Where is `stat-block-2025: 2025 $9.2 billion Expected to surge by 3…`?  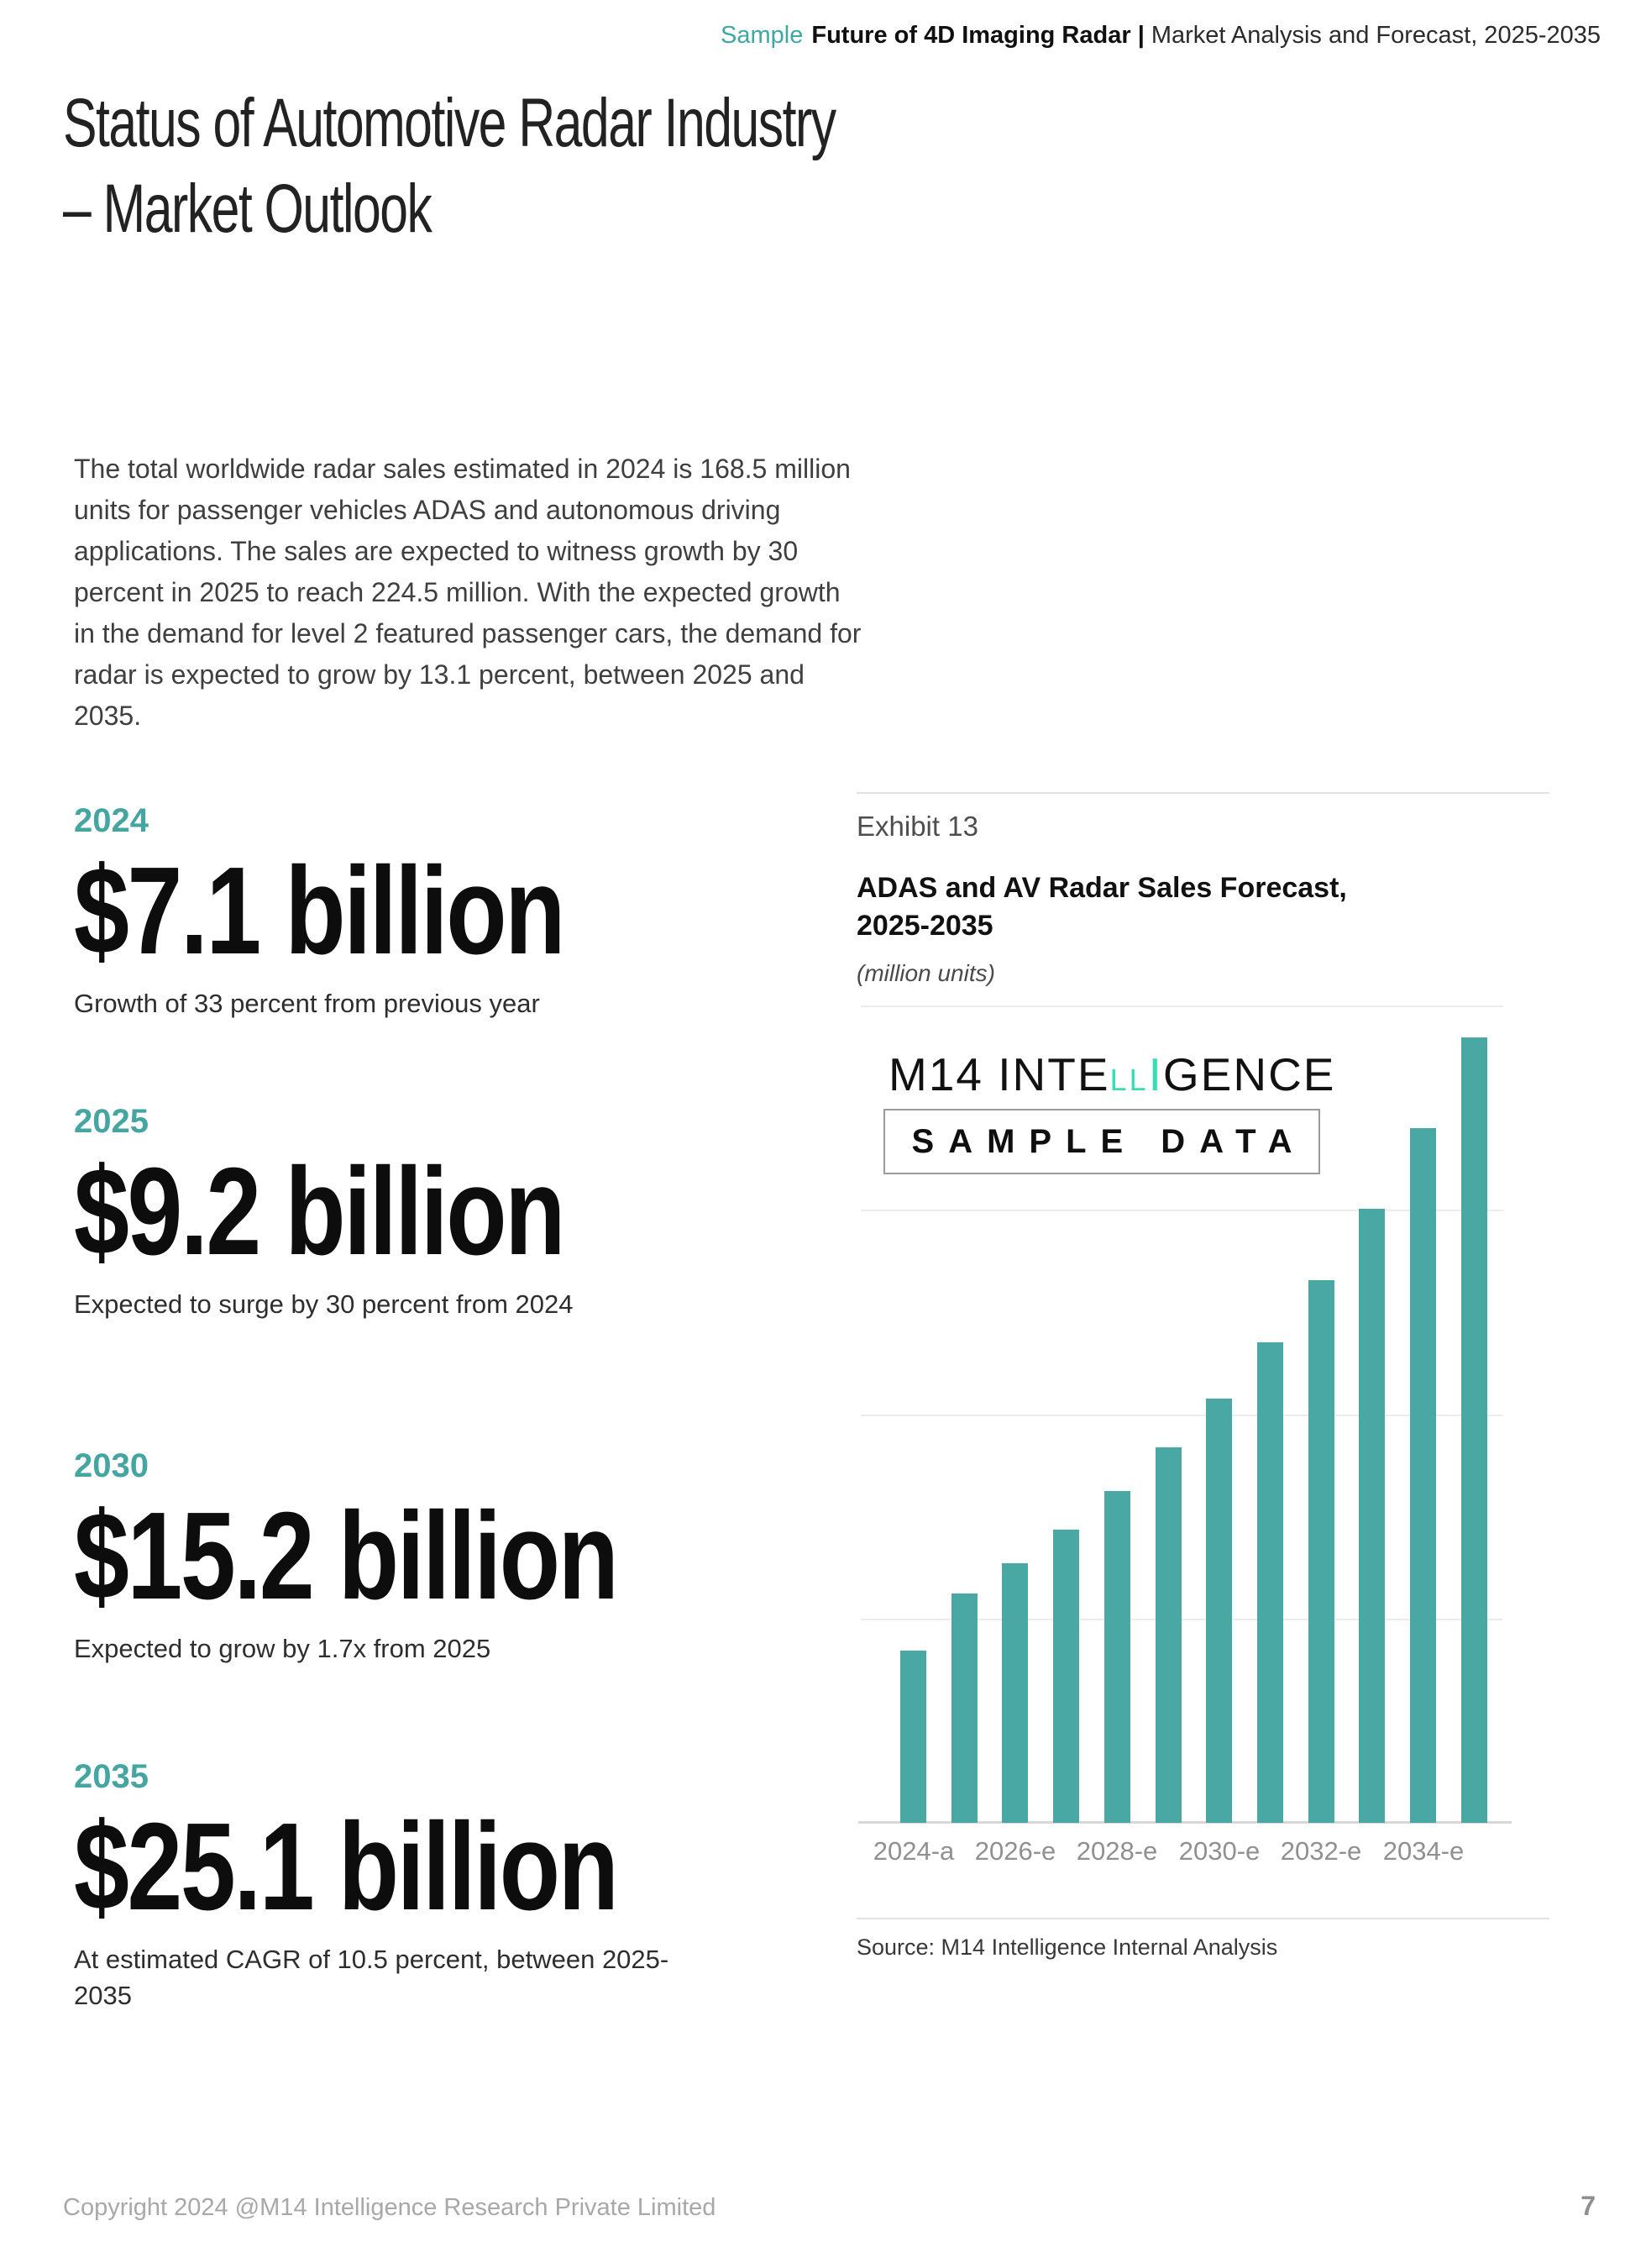
stat-block-2025: 2025 $9.2 billion Expected to surge by 3… is located at coordinates (410, 1212).